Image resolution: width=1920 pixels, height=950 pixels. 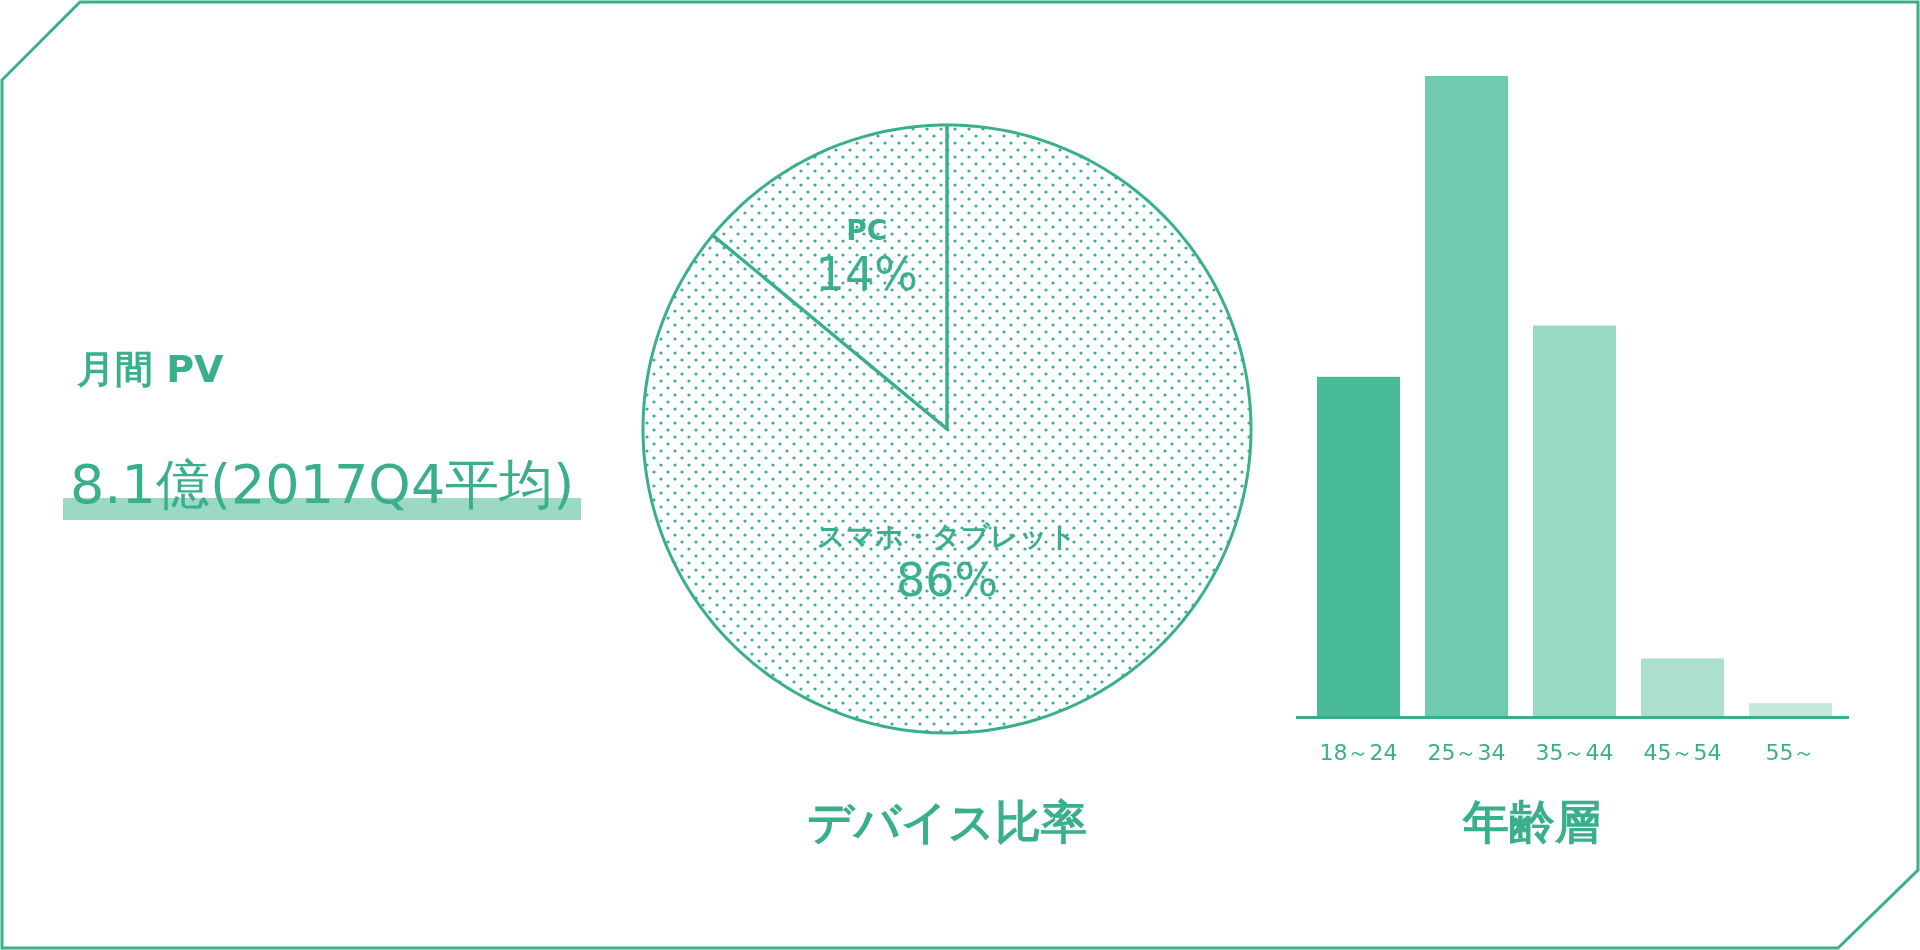 What do you see at coordinates (1466, 752) in the screenshot?
I see `x-tick-label: 25～34` at bounding box center [1466, 752].